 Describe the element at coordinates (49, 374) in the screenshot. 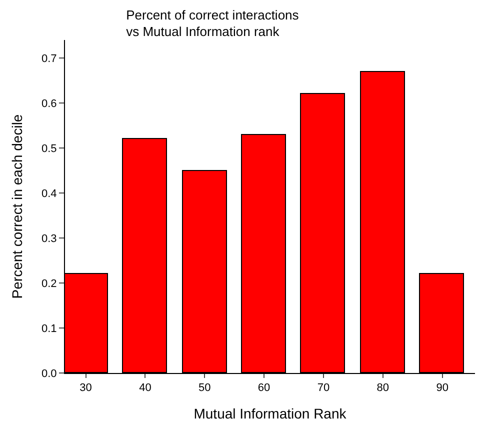

I see `y-tick-label: 0.0` at that location.